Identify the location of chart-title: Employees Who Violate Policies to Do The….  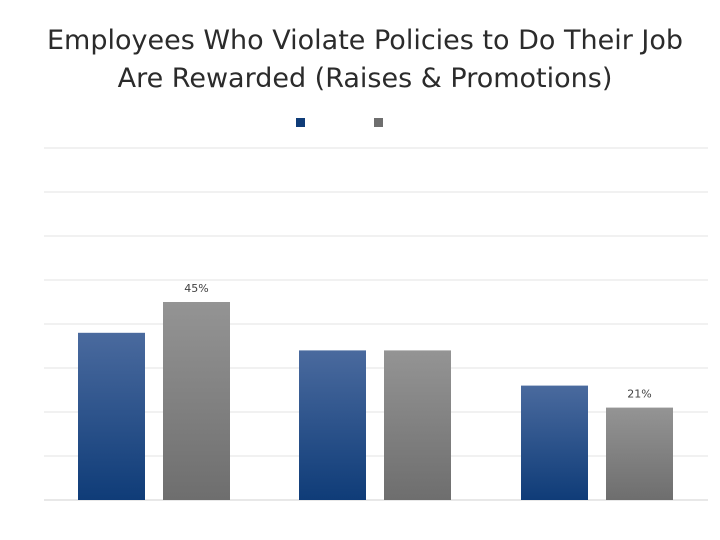
(360, 60).